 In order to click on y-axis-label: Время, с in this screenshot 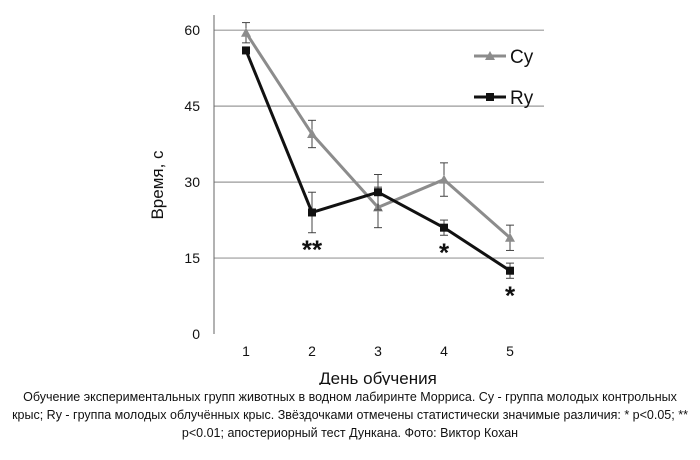, I will do `click(157, 185)`.